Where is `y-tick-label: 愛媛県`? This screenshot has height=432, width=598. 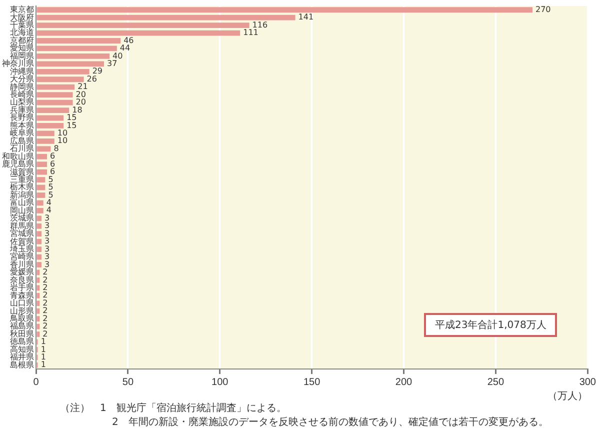 y-tick-label: 愛媛県 is located at coordinates (22, 272).